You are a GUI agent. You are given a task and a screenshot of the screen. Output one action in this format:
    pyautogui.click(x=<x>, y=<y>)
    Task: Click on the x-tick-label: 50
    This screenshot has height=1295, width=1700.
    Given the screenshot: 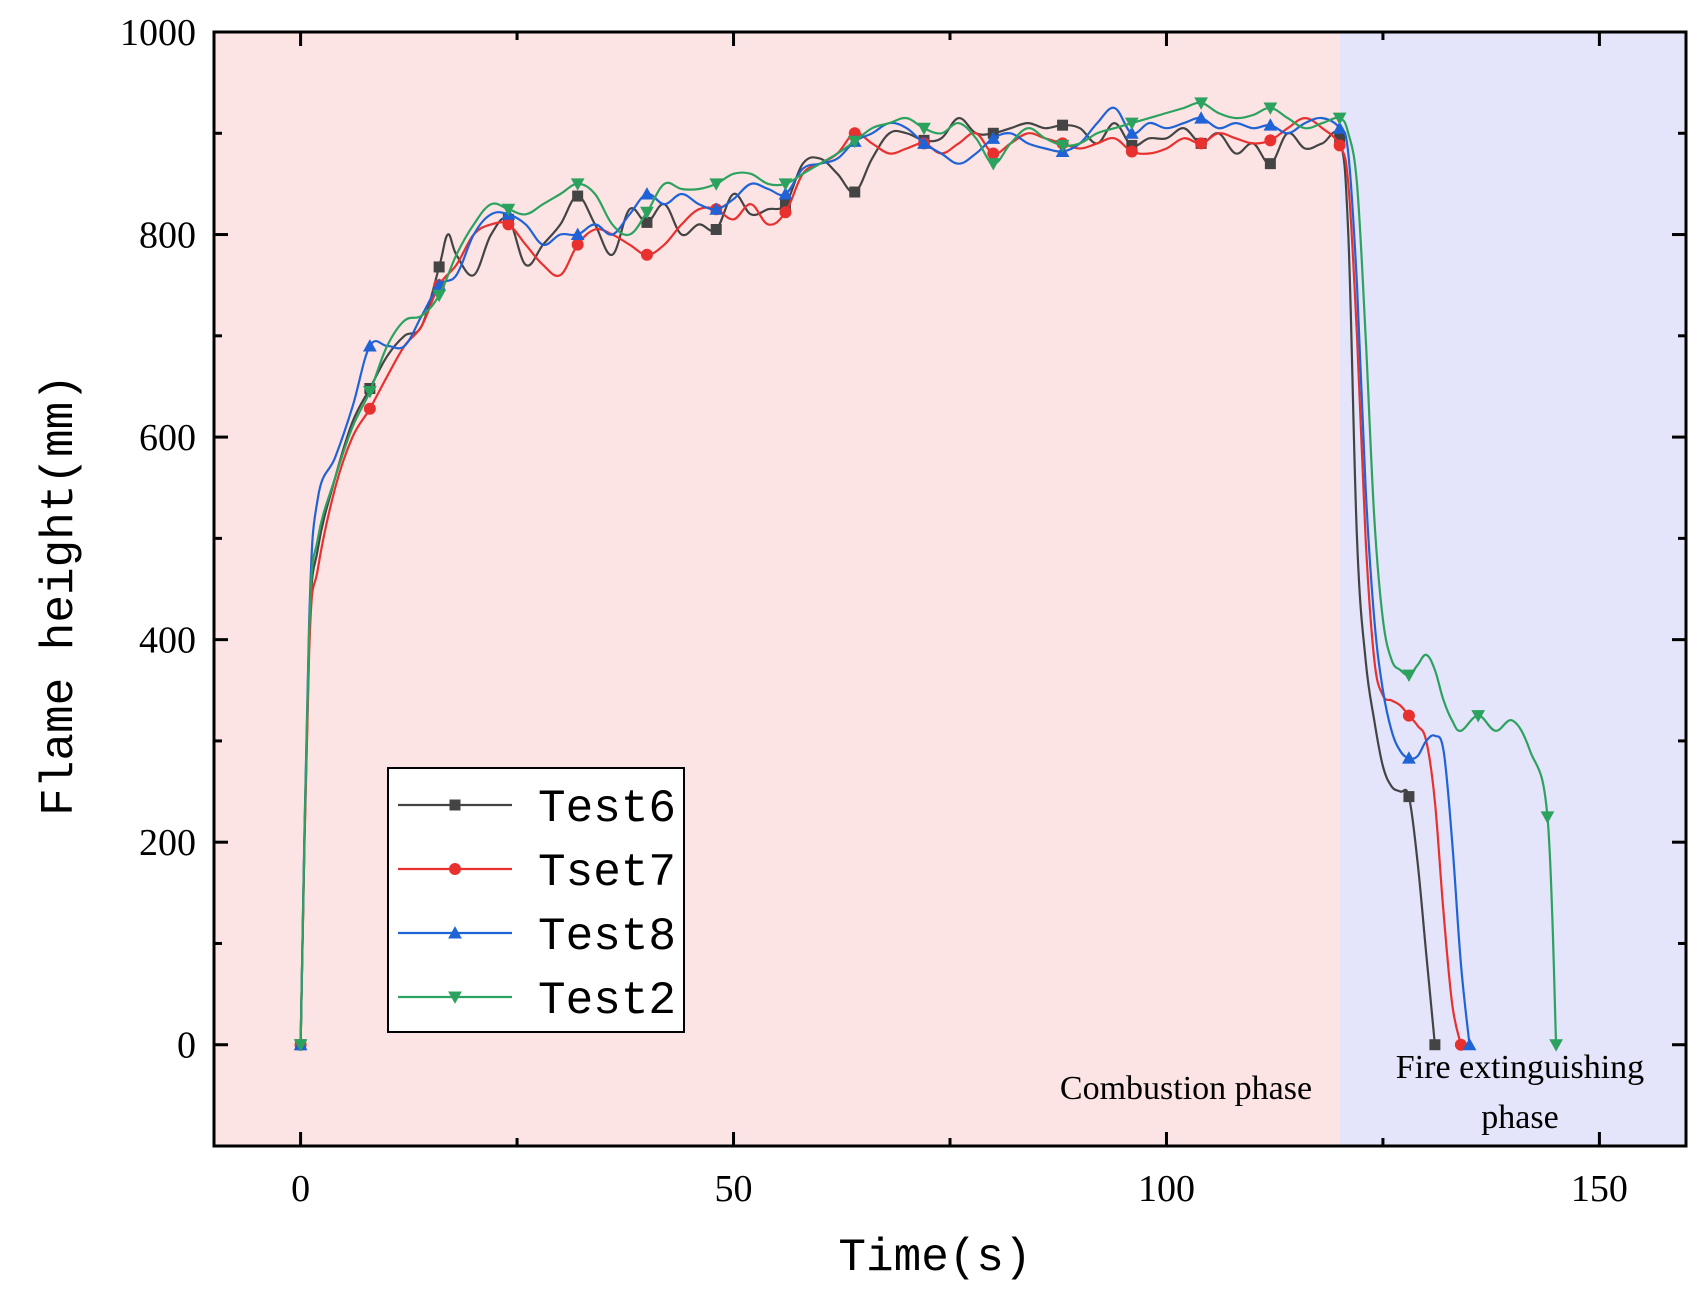 What is the action you would take?
    pyautogui.click(x=734, y=1189)
    